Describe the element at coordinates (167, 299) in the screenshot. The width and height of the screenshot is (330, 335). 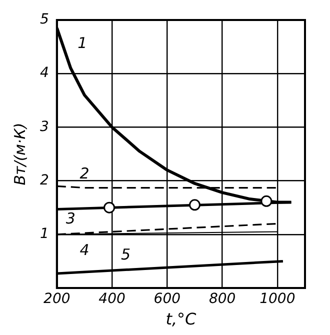
I see `x-tick-label: 600` at that location.